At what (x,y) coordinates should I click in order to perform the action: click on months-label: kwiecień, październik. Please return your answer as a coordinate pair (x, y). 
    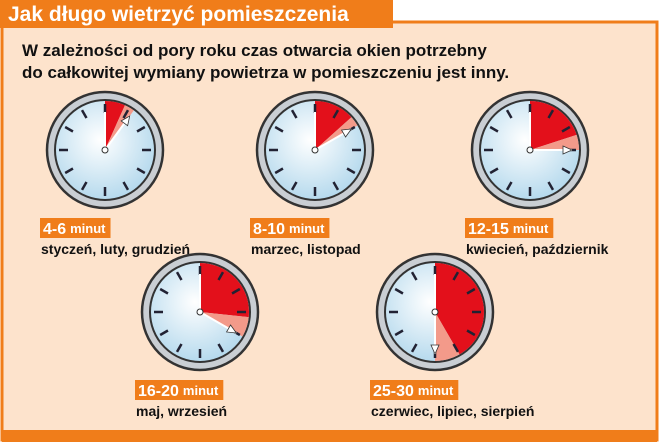
    Looking at the image, I should click on (537, 249).